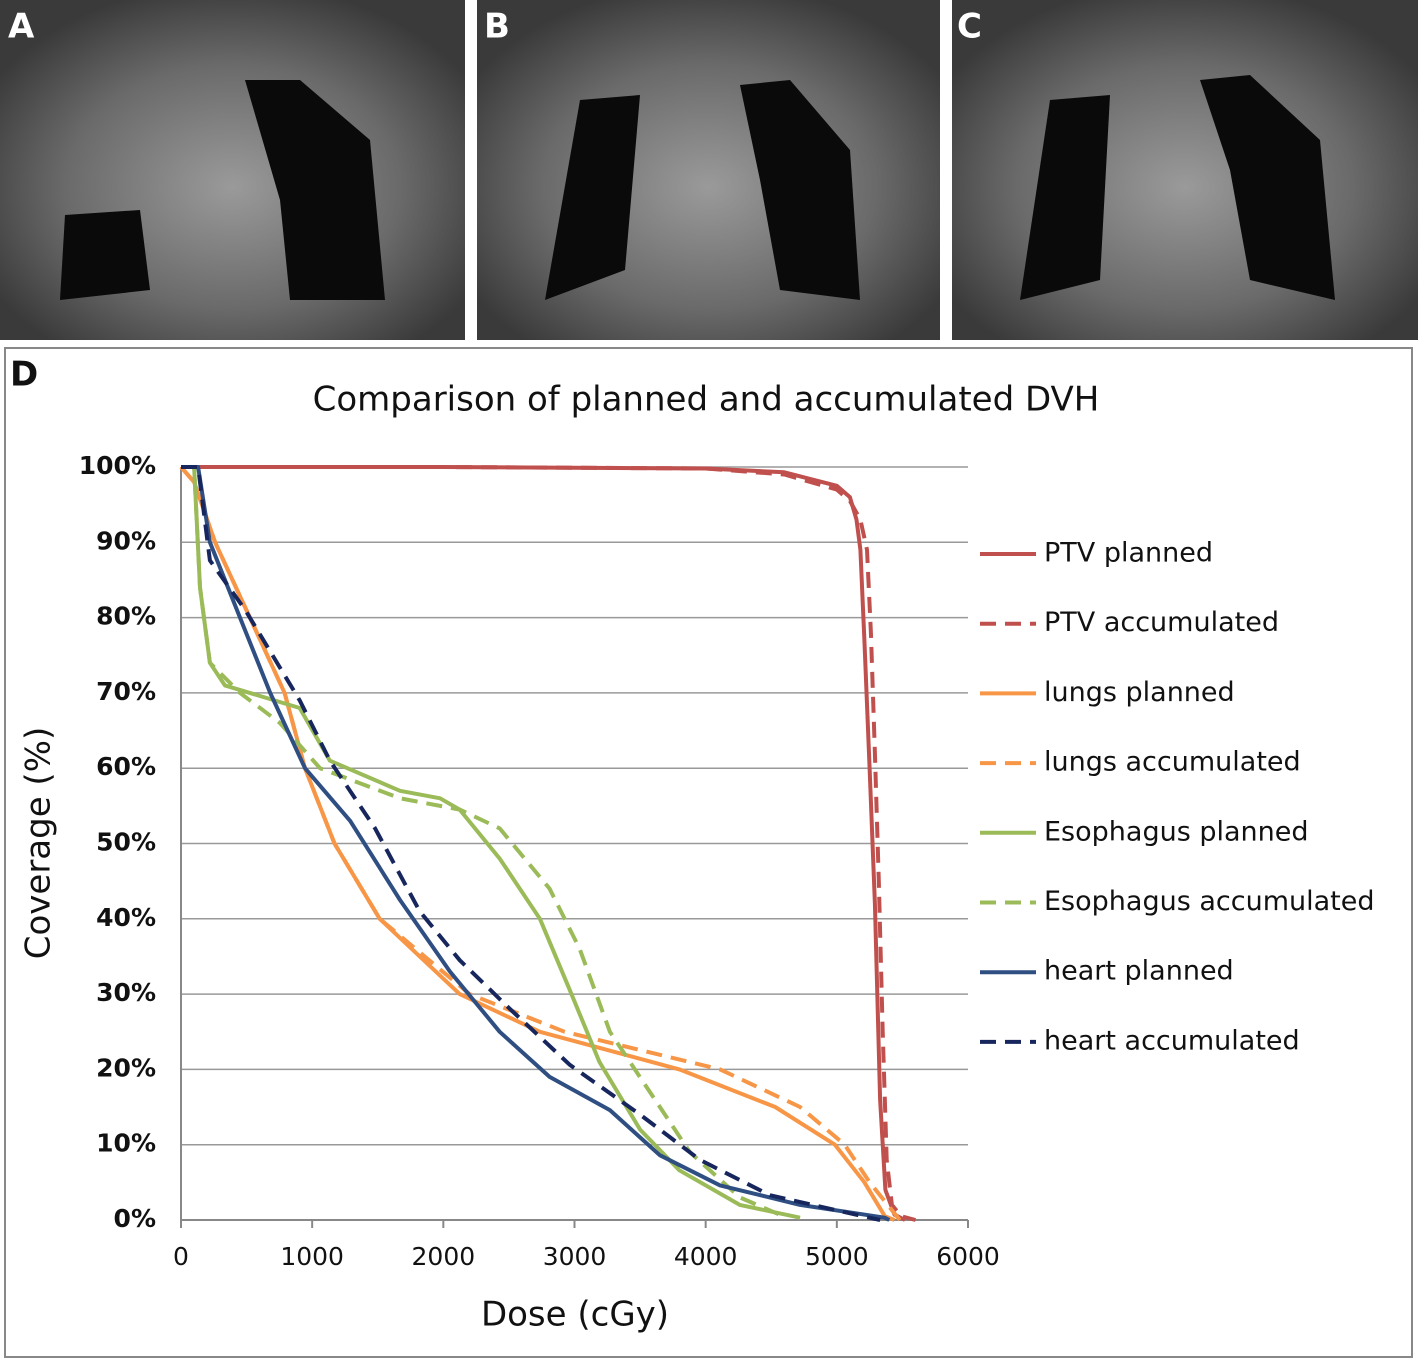 The width and height of the screenshot is (1418, 1362). What do you see at coordinates (1172, 762) in the screenshot?
I see `legend-label: lungs accumulated` at bounding box center [1172, 762].